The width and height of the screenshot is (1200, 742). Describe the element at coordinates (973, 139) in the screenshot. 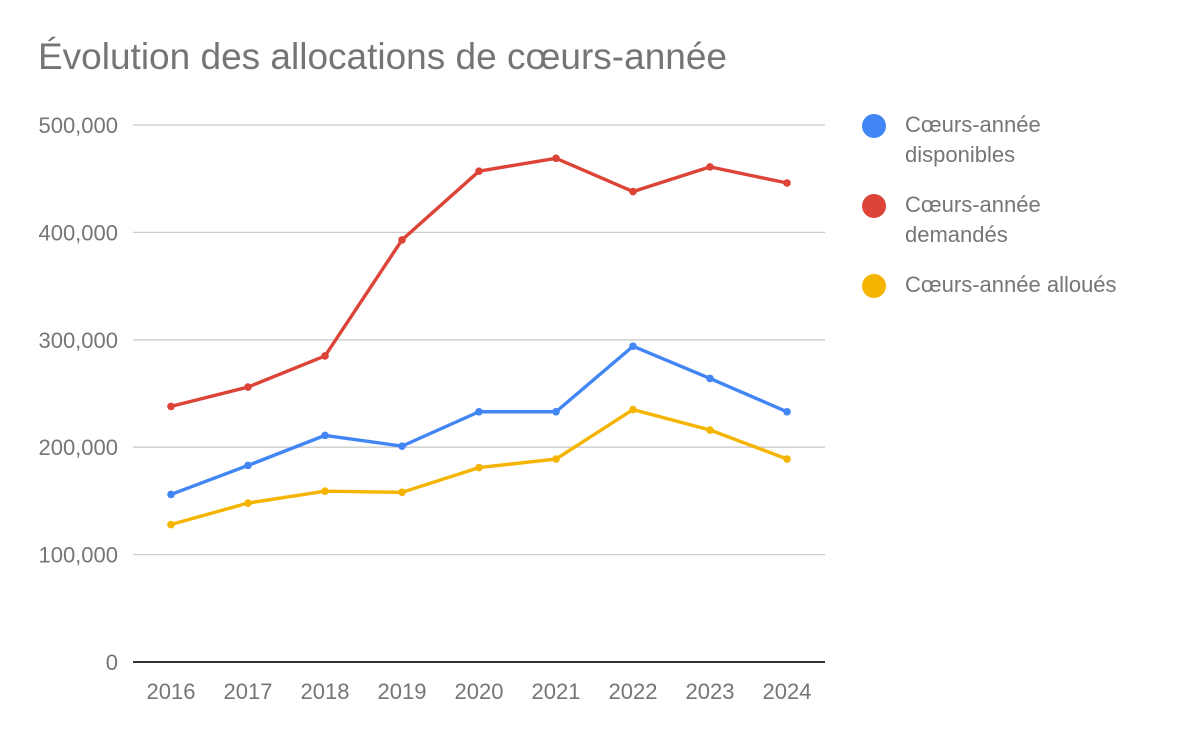

I see `legend-label: Cœurs-année disponibles` at that location.